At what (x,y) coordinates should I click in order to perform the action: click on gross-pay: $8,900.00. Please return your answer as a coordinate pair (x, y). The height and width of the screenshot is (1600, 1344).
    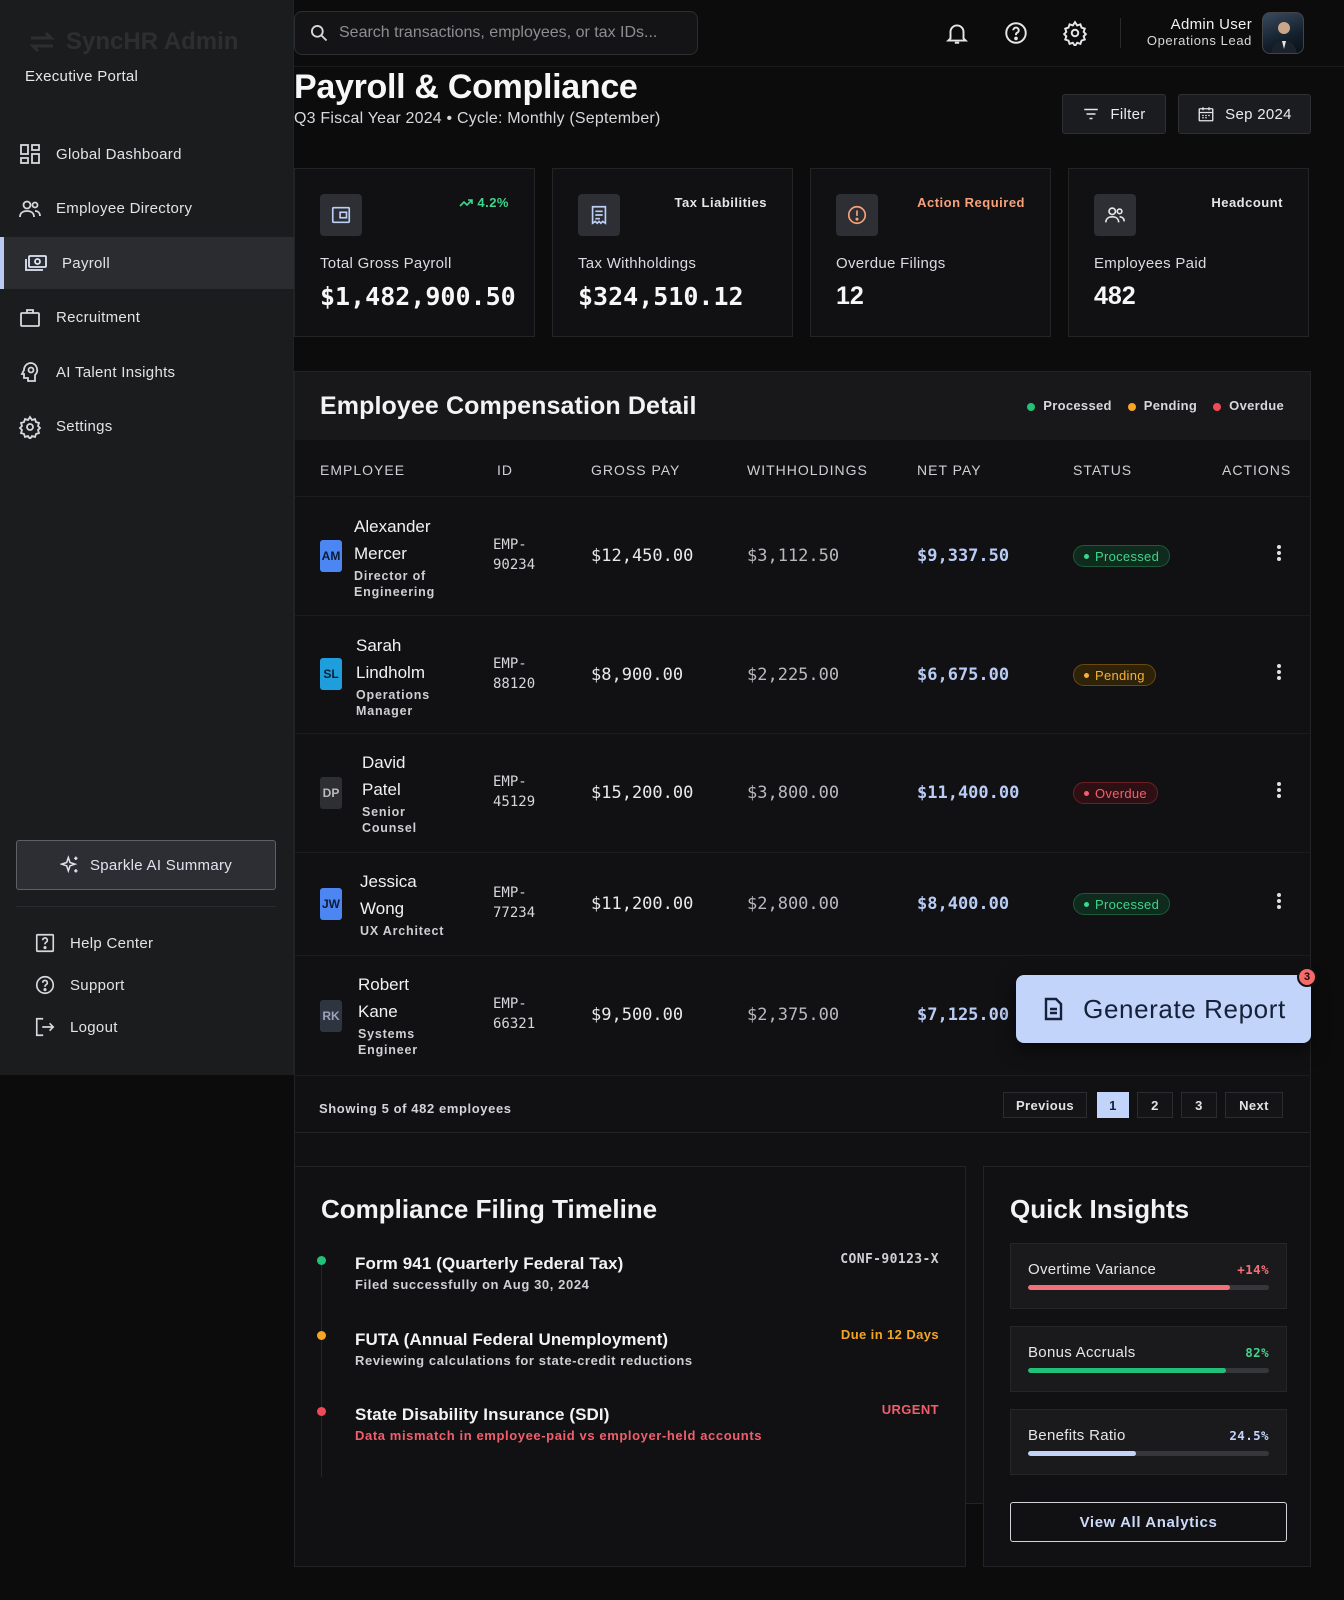
    Looking at the image, I should click on (637, 675).